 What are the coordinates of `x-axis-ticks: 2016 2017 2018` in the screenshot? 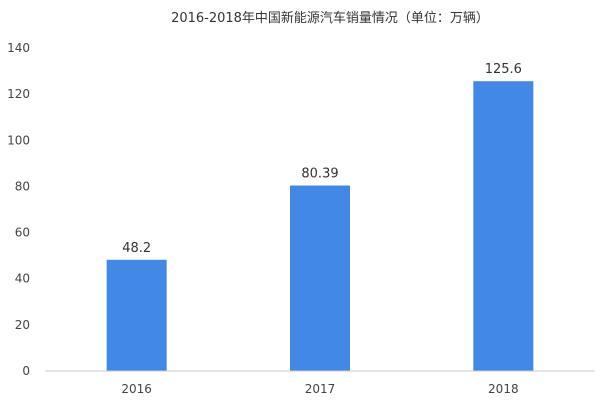 It's located at (319, 389).